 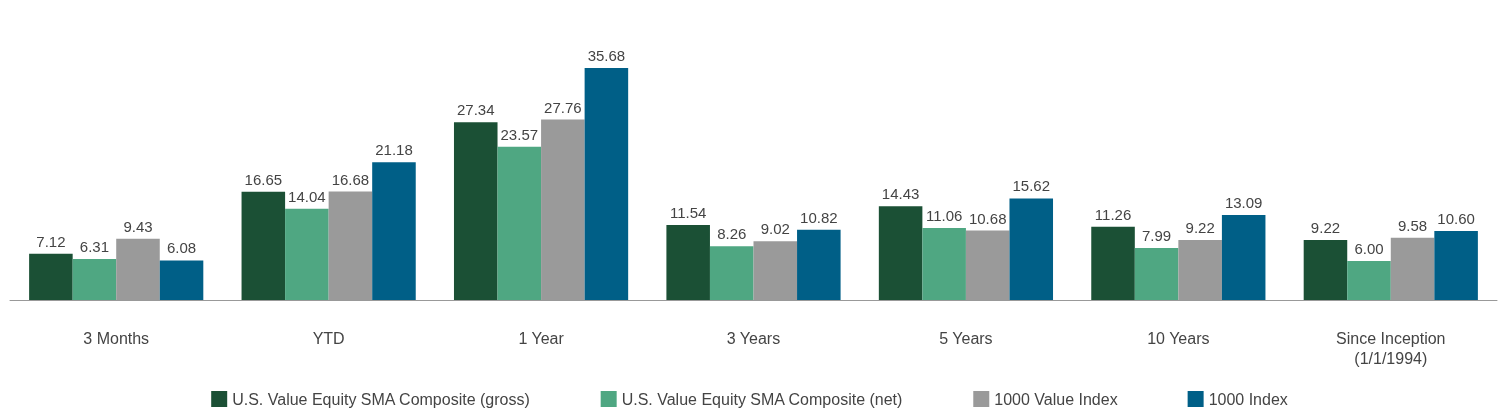 I want to click on x-tick-label: 10 Years, so click(x=1178, y=338).